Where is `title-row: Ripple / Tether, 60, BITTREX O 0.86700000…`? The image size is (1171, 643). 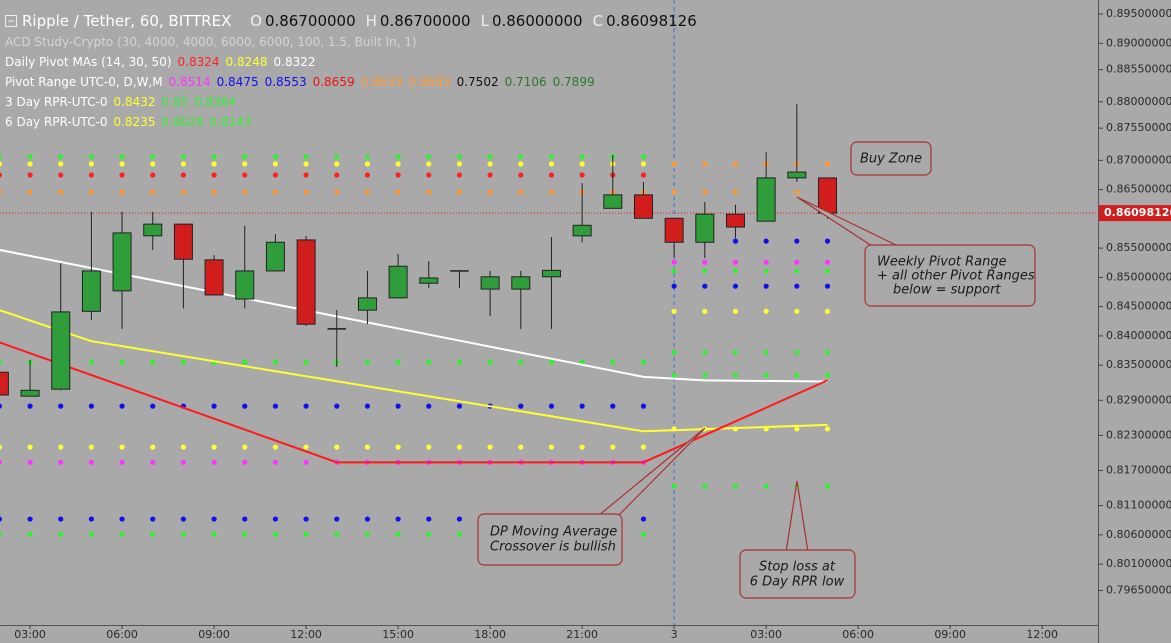 title-row: Ripple / Tether, 60, BITTREX O 0.86700000… is located at coordinates (354, 21).